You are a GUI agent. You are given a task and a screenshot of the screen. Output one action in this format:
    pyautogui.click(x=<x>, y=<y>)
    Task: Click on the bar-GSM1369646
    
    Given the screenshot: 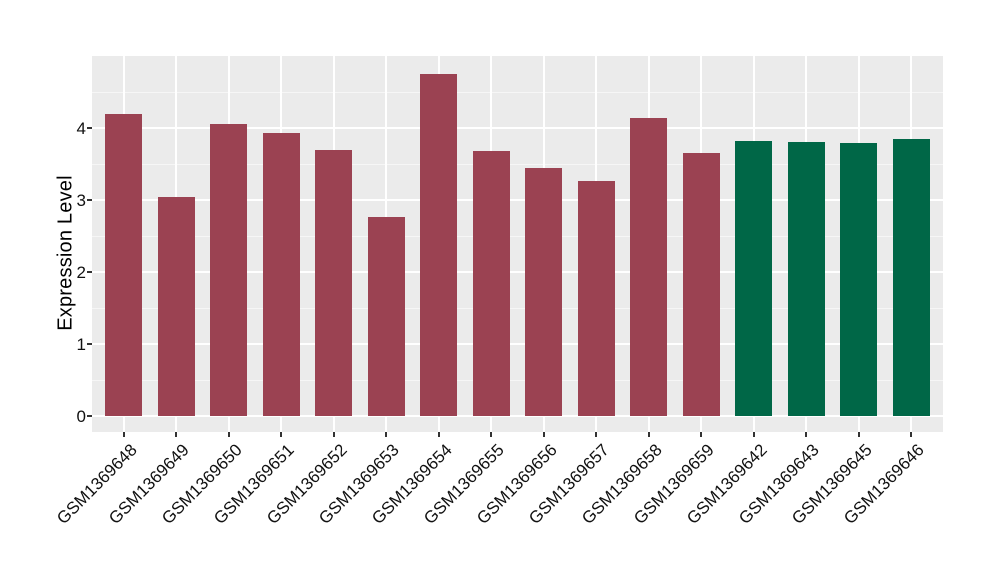 What is the action you would take?
    pyautogui.click(x=911, y=277)
    